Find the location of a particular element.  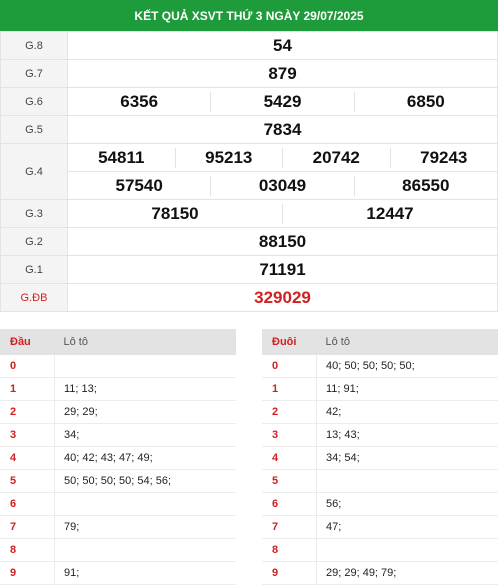

loto-values: 56; is located at coordinates (407, 504).